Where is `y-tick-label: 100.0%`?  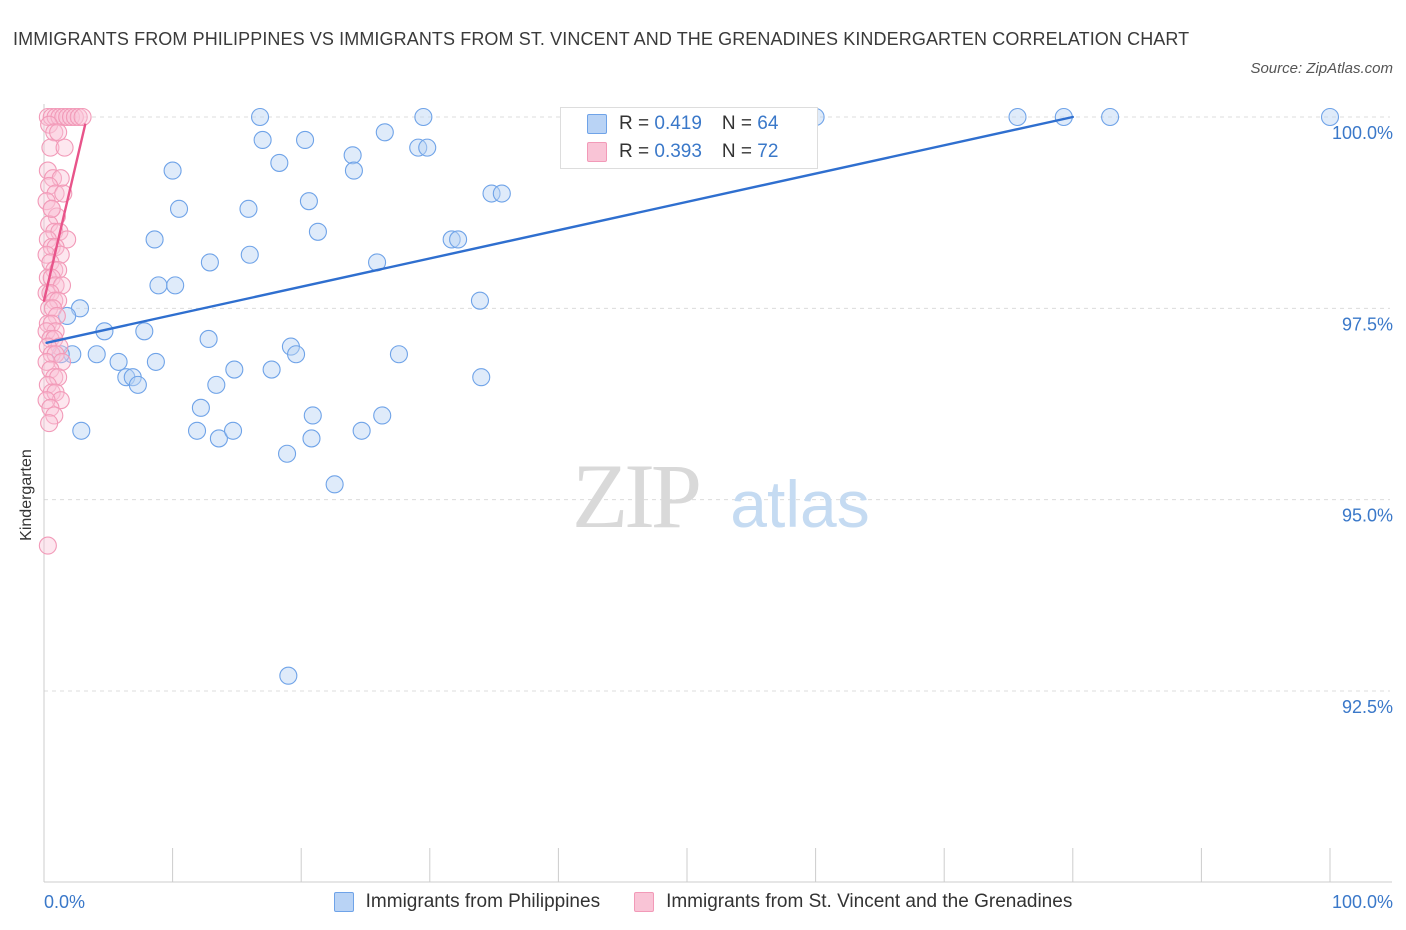
y-tick-label: 100.0% is located at coordinates (1362, 133).